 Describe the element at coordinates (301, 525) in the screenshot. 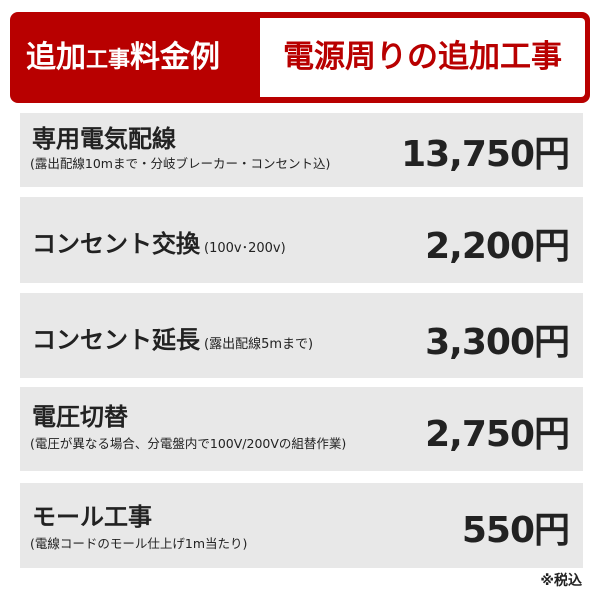

I see `price-row: モール工事 (電線コードのモール仕上げ1m当たり) 550円` at that location.